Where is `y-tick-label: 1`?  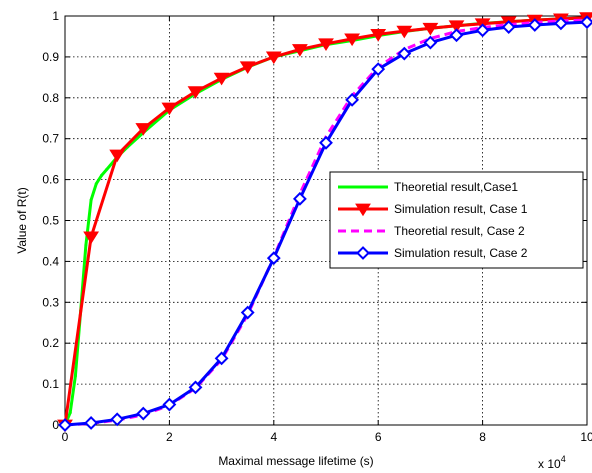 y-tick-label: 1 is located at coordinates (55, 16).